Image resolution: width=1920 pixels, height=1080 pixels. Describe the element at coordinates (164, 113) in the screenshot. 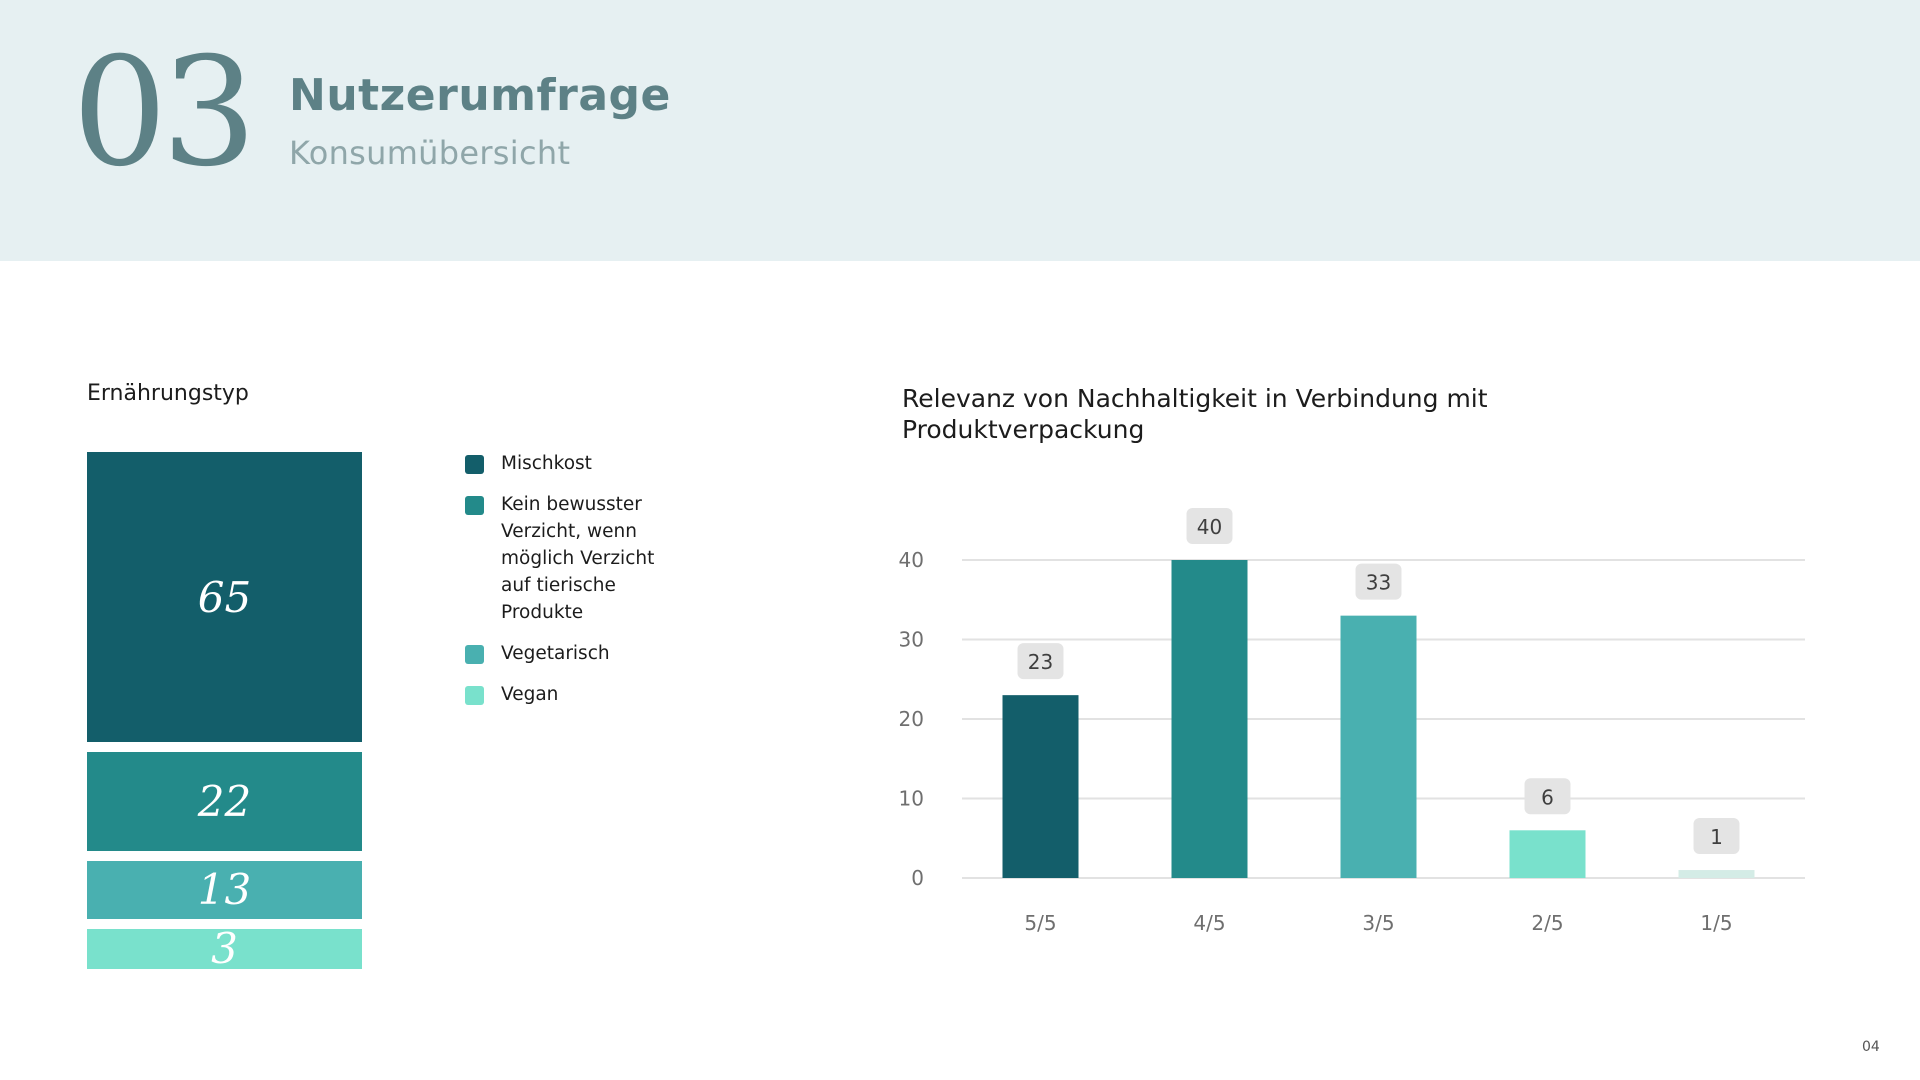

I see `section-number: 03` at that location.